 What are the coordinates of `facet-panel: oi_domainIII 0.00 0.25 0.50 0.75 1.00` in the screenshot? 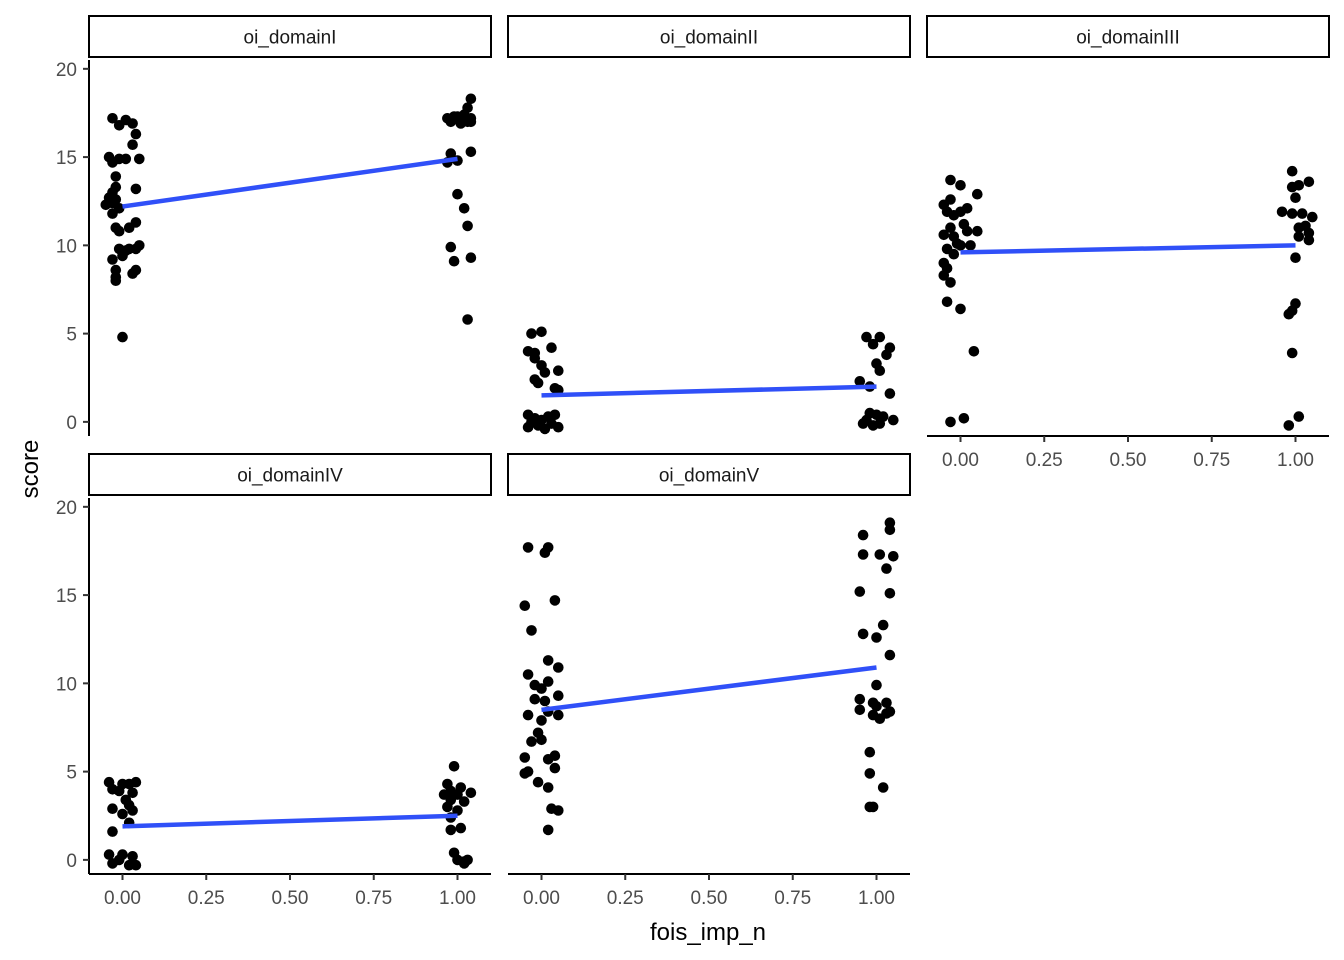 It's located at (1128, 243).